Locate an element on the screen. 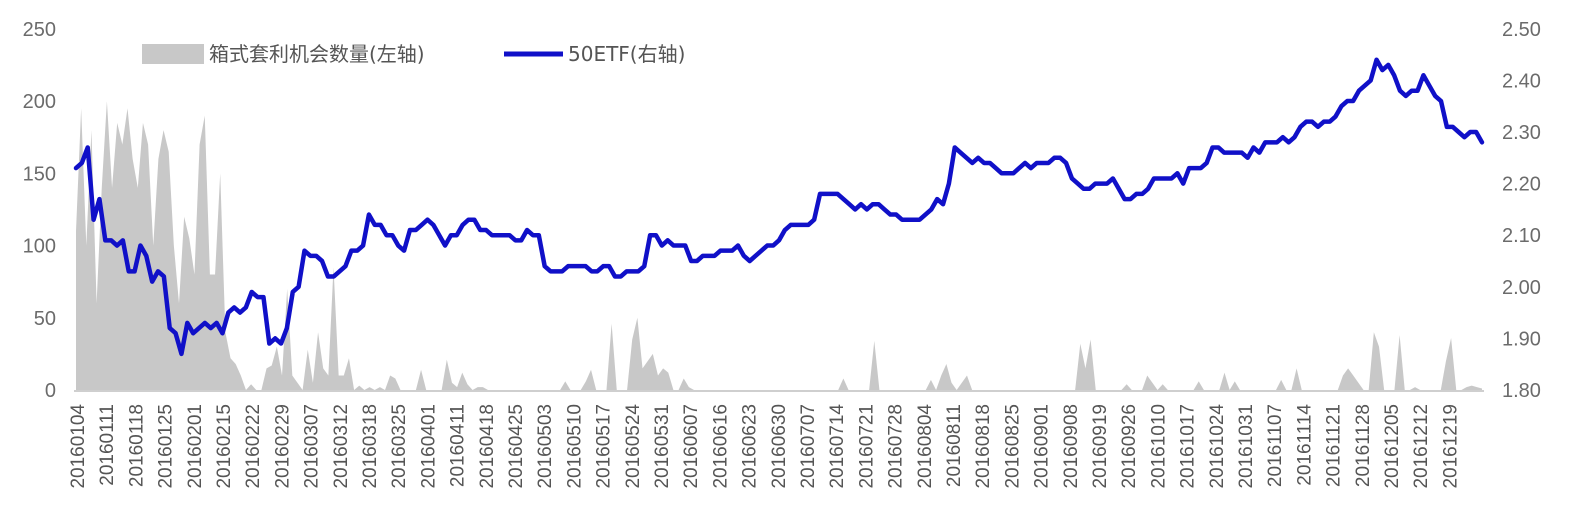 The image size is (1575, 522). x-tick-label: 20160125 is located at coordinates (166, 446).